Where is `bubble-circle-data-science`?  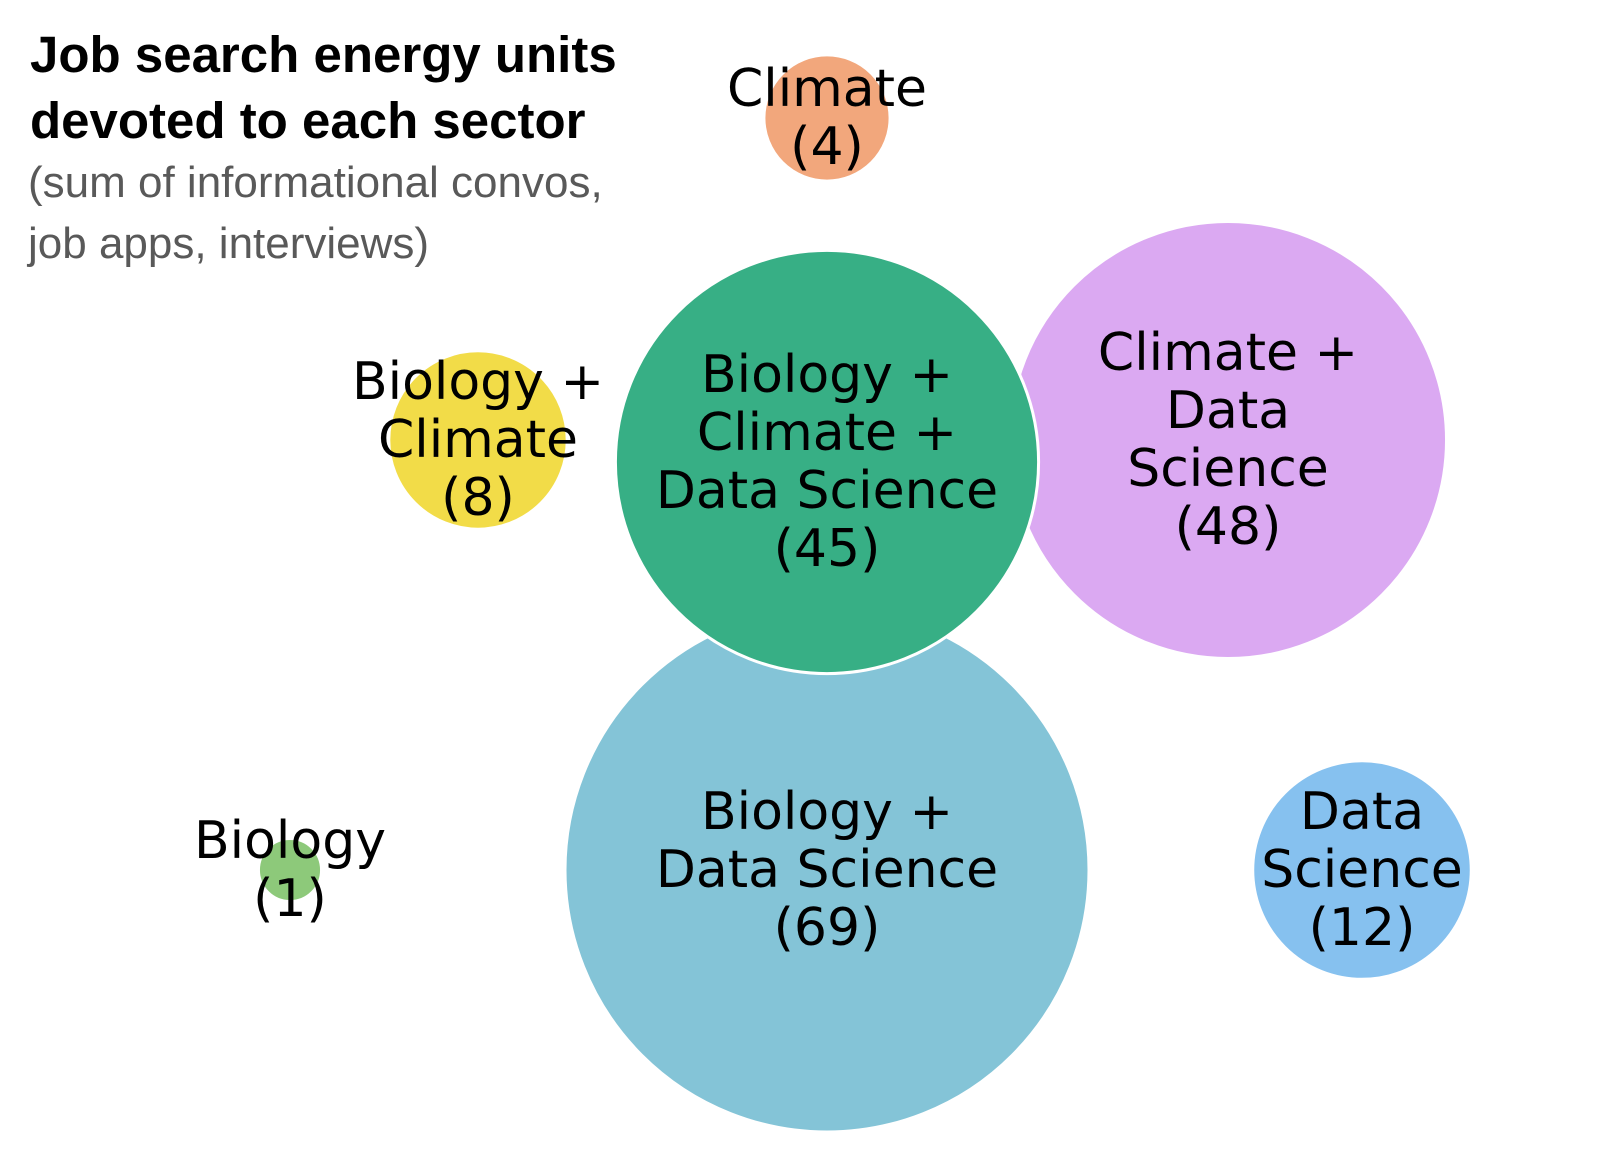 bubble-circle-data-science is located at coordinates (1362, 870).